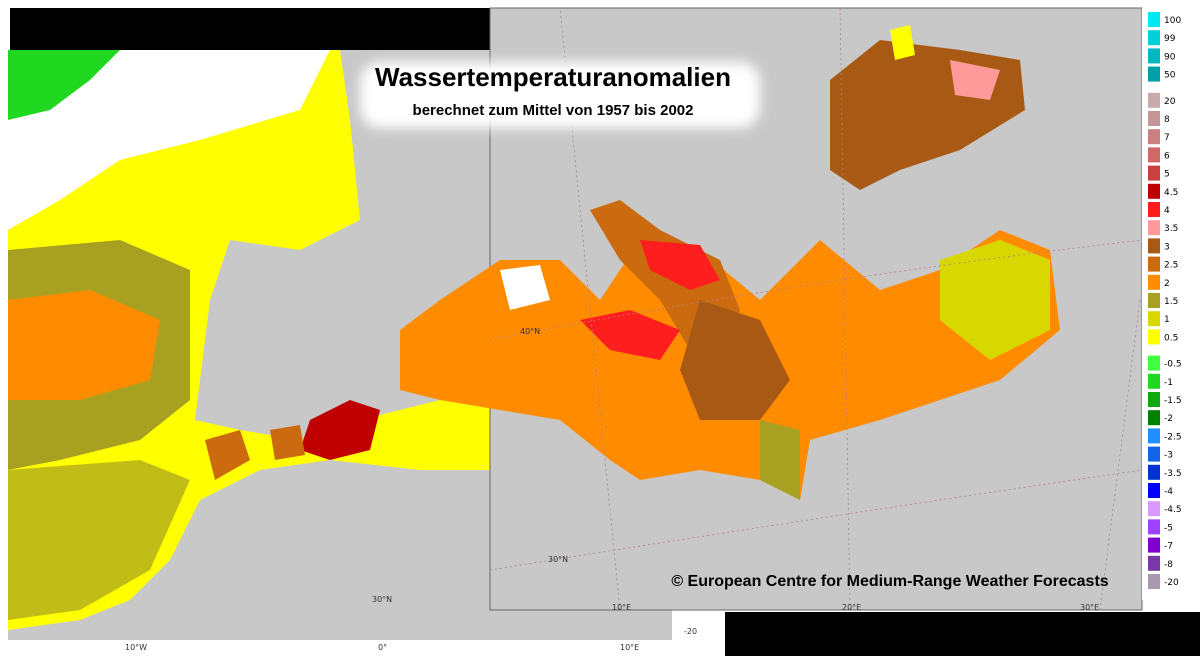 The width and height of the screenshot is (1200, 663). What do you see at coordinates (1168, 547) in the screenshot?
I see `legend-label: -7` at bounding box center [1168, 547].